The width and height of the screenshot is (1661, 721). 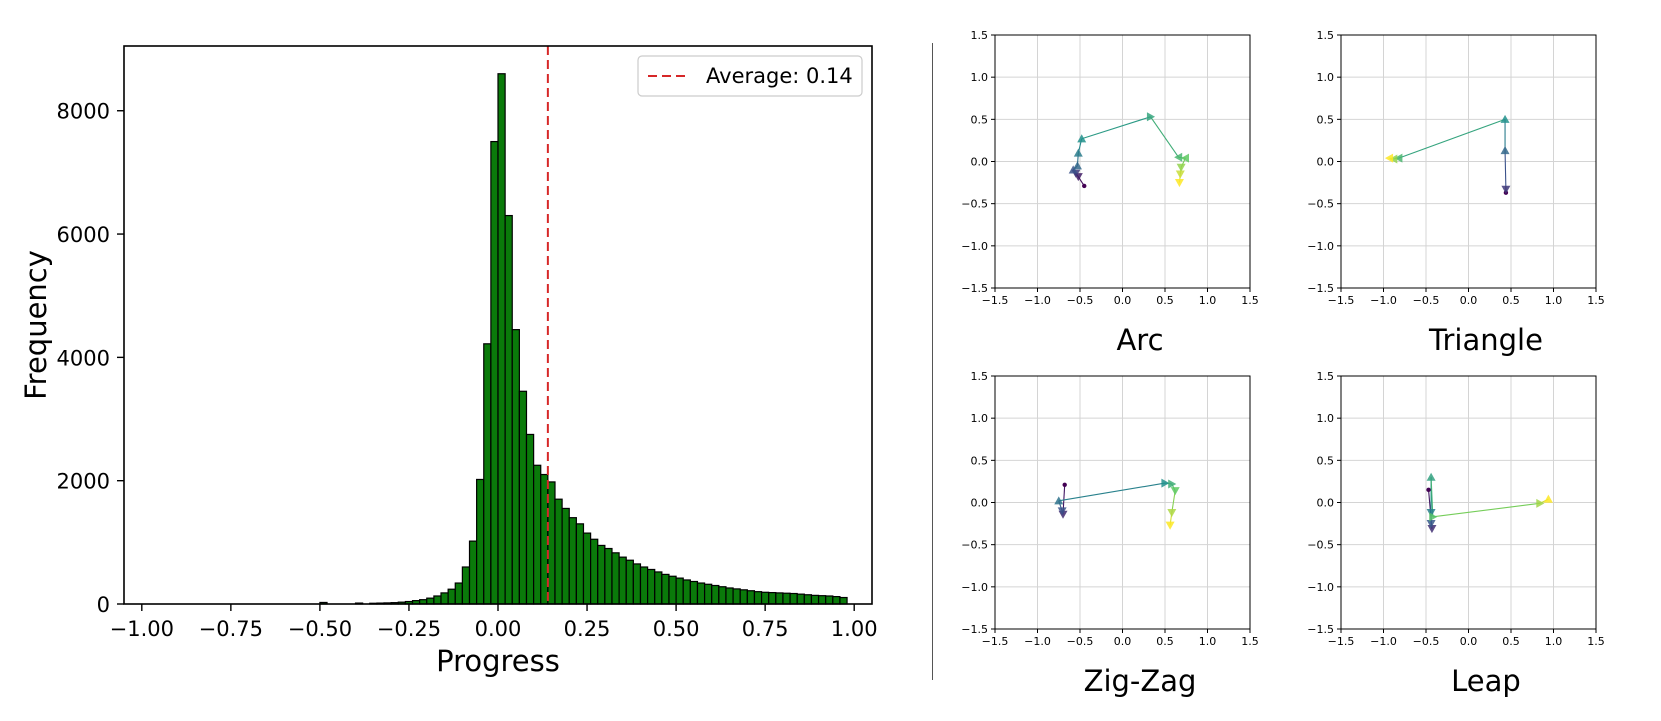 What do you see at coordinates (498, 661) in the screenshot?
I see `histogram-x-label: Progress` at bounding box center [498, 661].